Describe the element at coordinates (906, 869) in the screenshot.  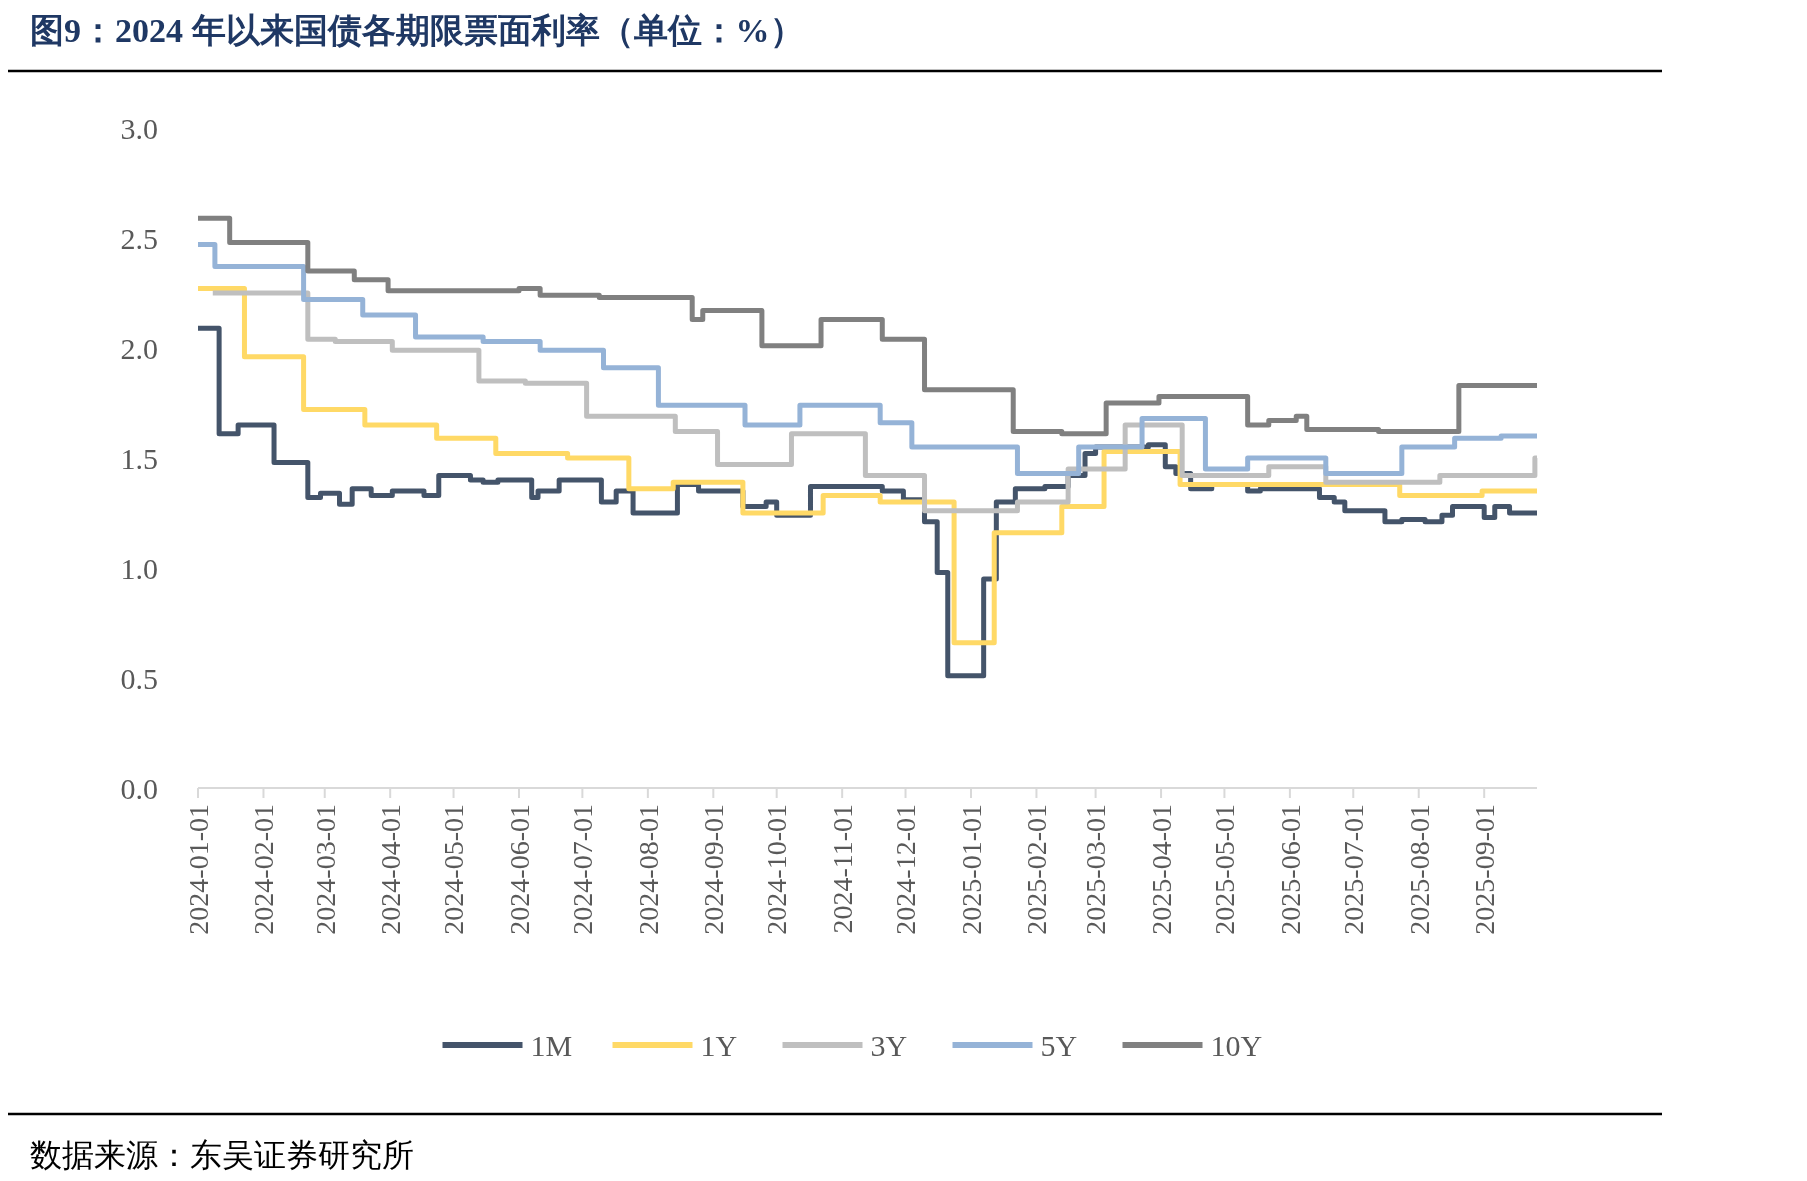
I see `x-tick-label: 2024-12-01` at that location.